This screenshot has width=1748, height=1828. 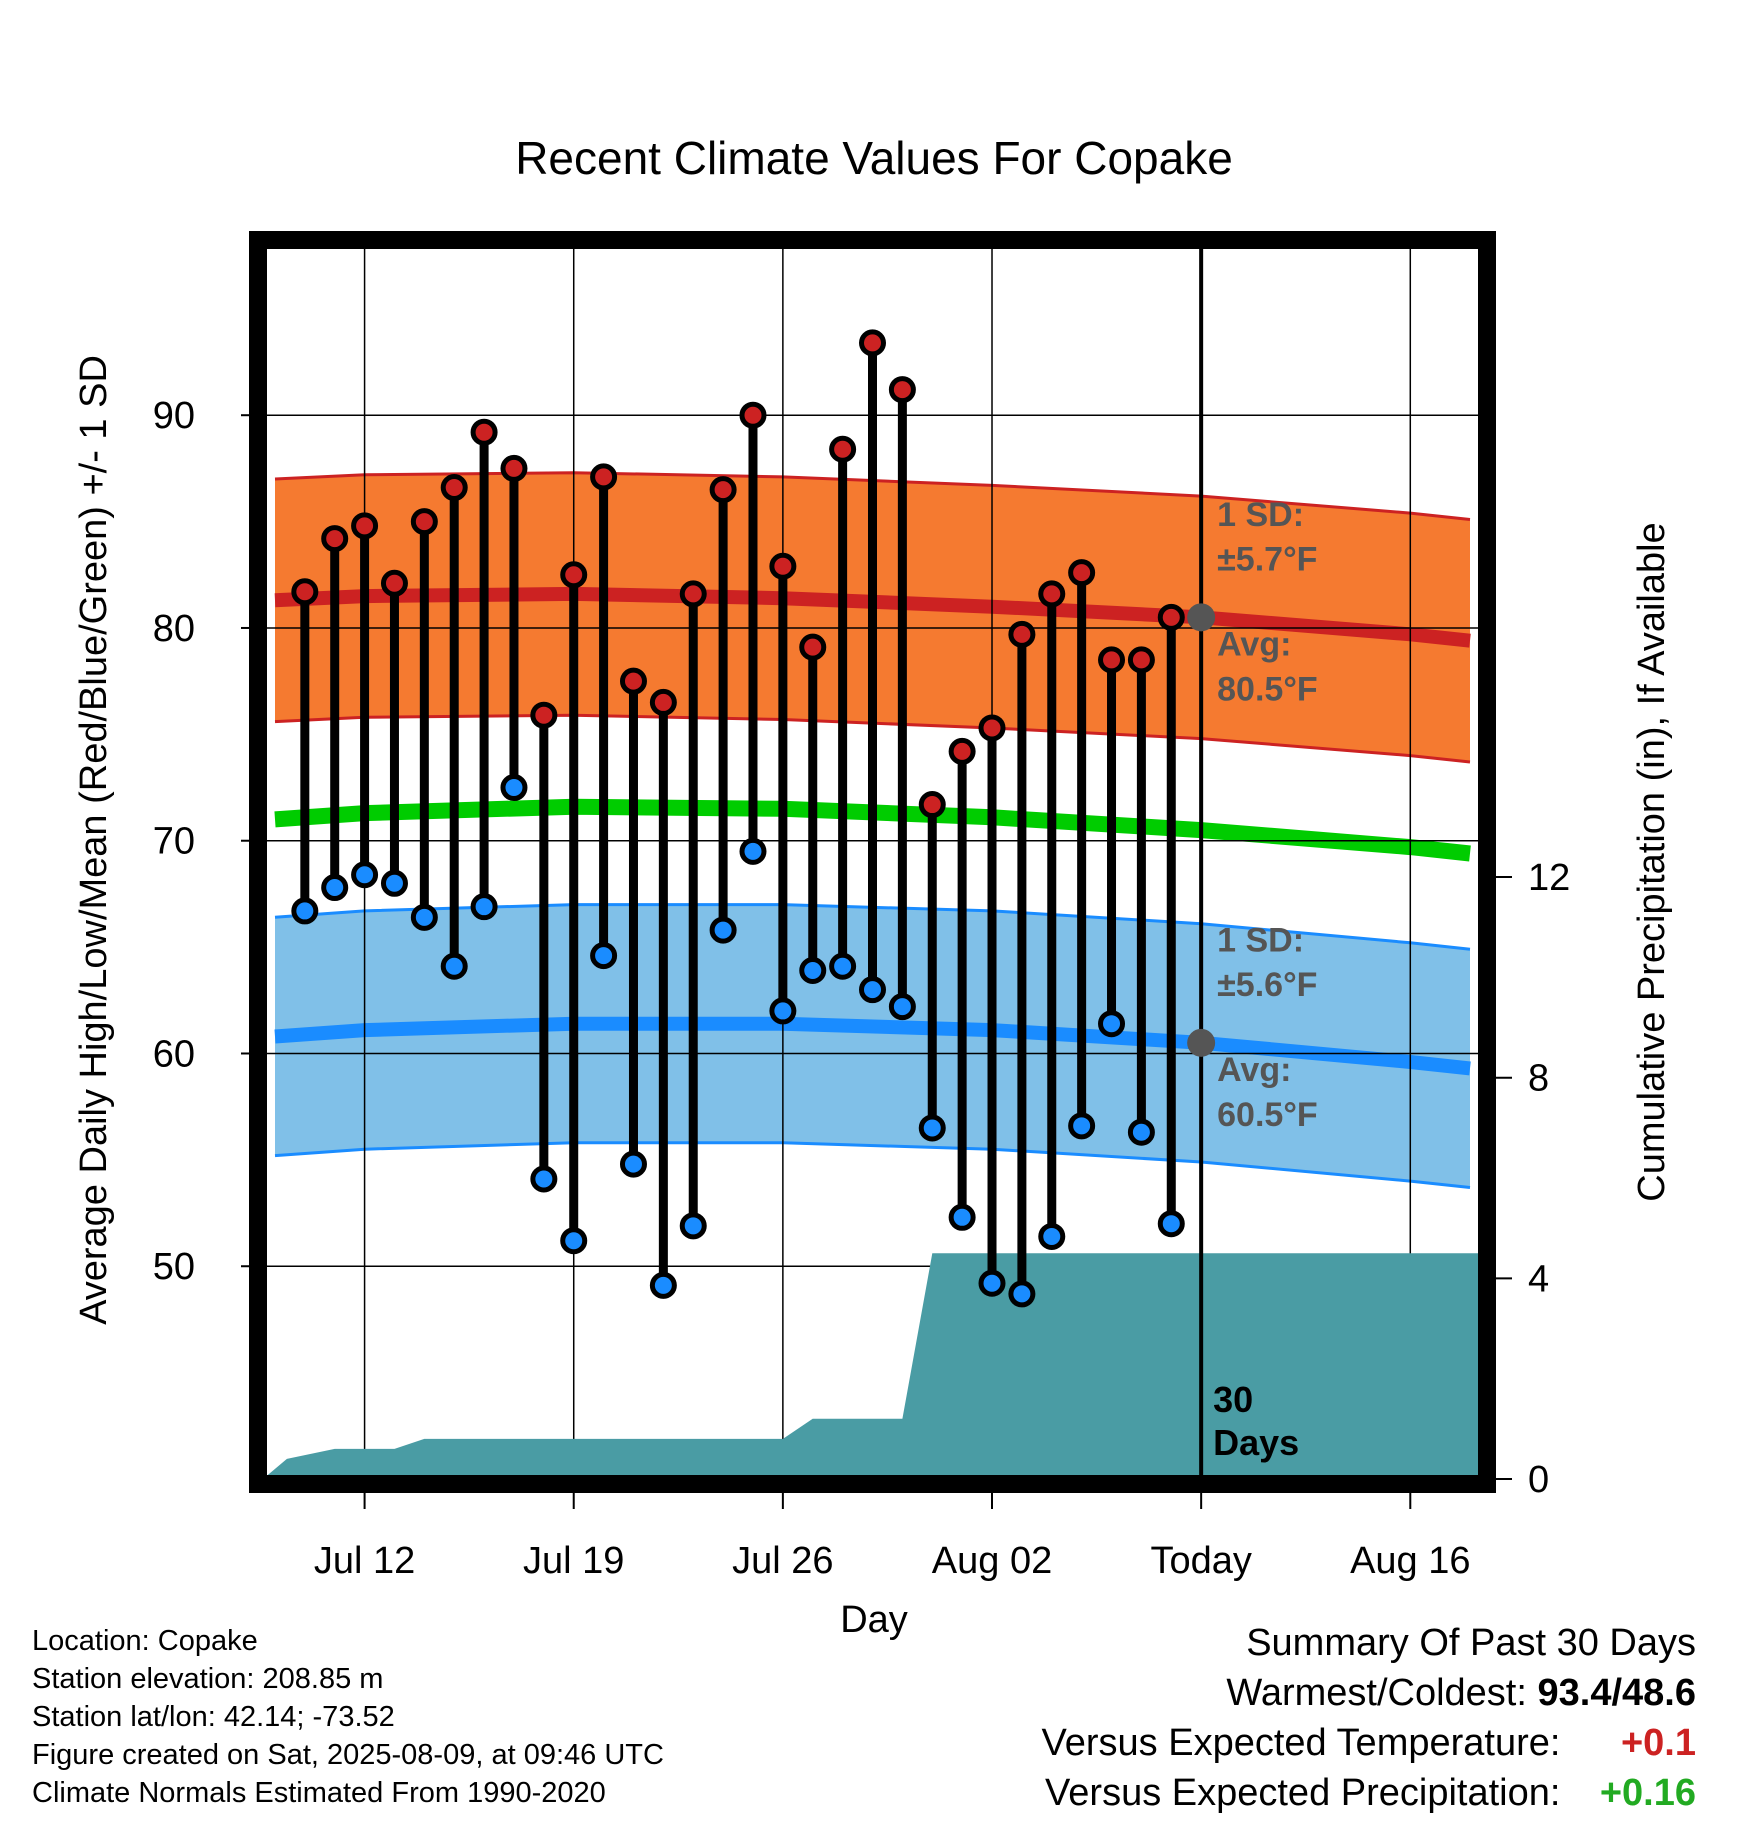 I want to click on x-tick-label: Aug 02, so click(x=992, y=1561).